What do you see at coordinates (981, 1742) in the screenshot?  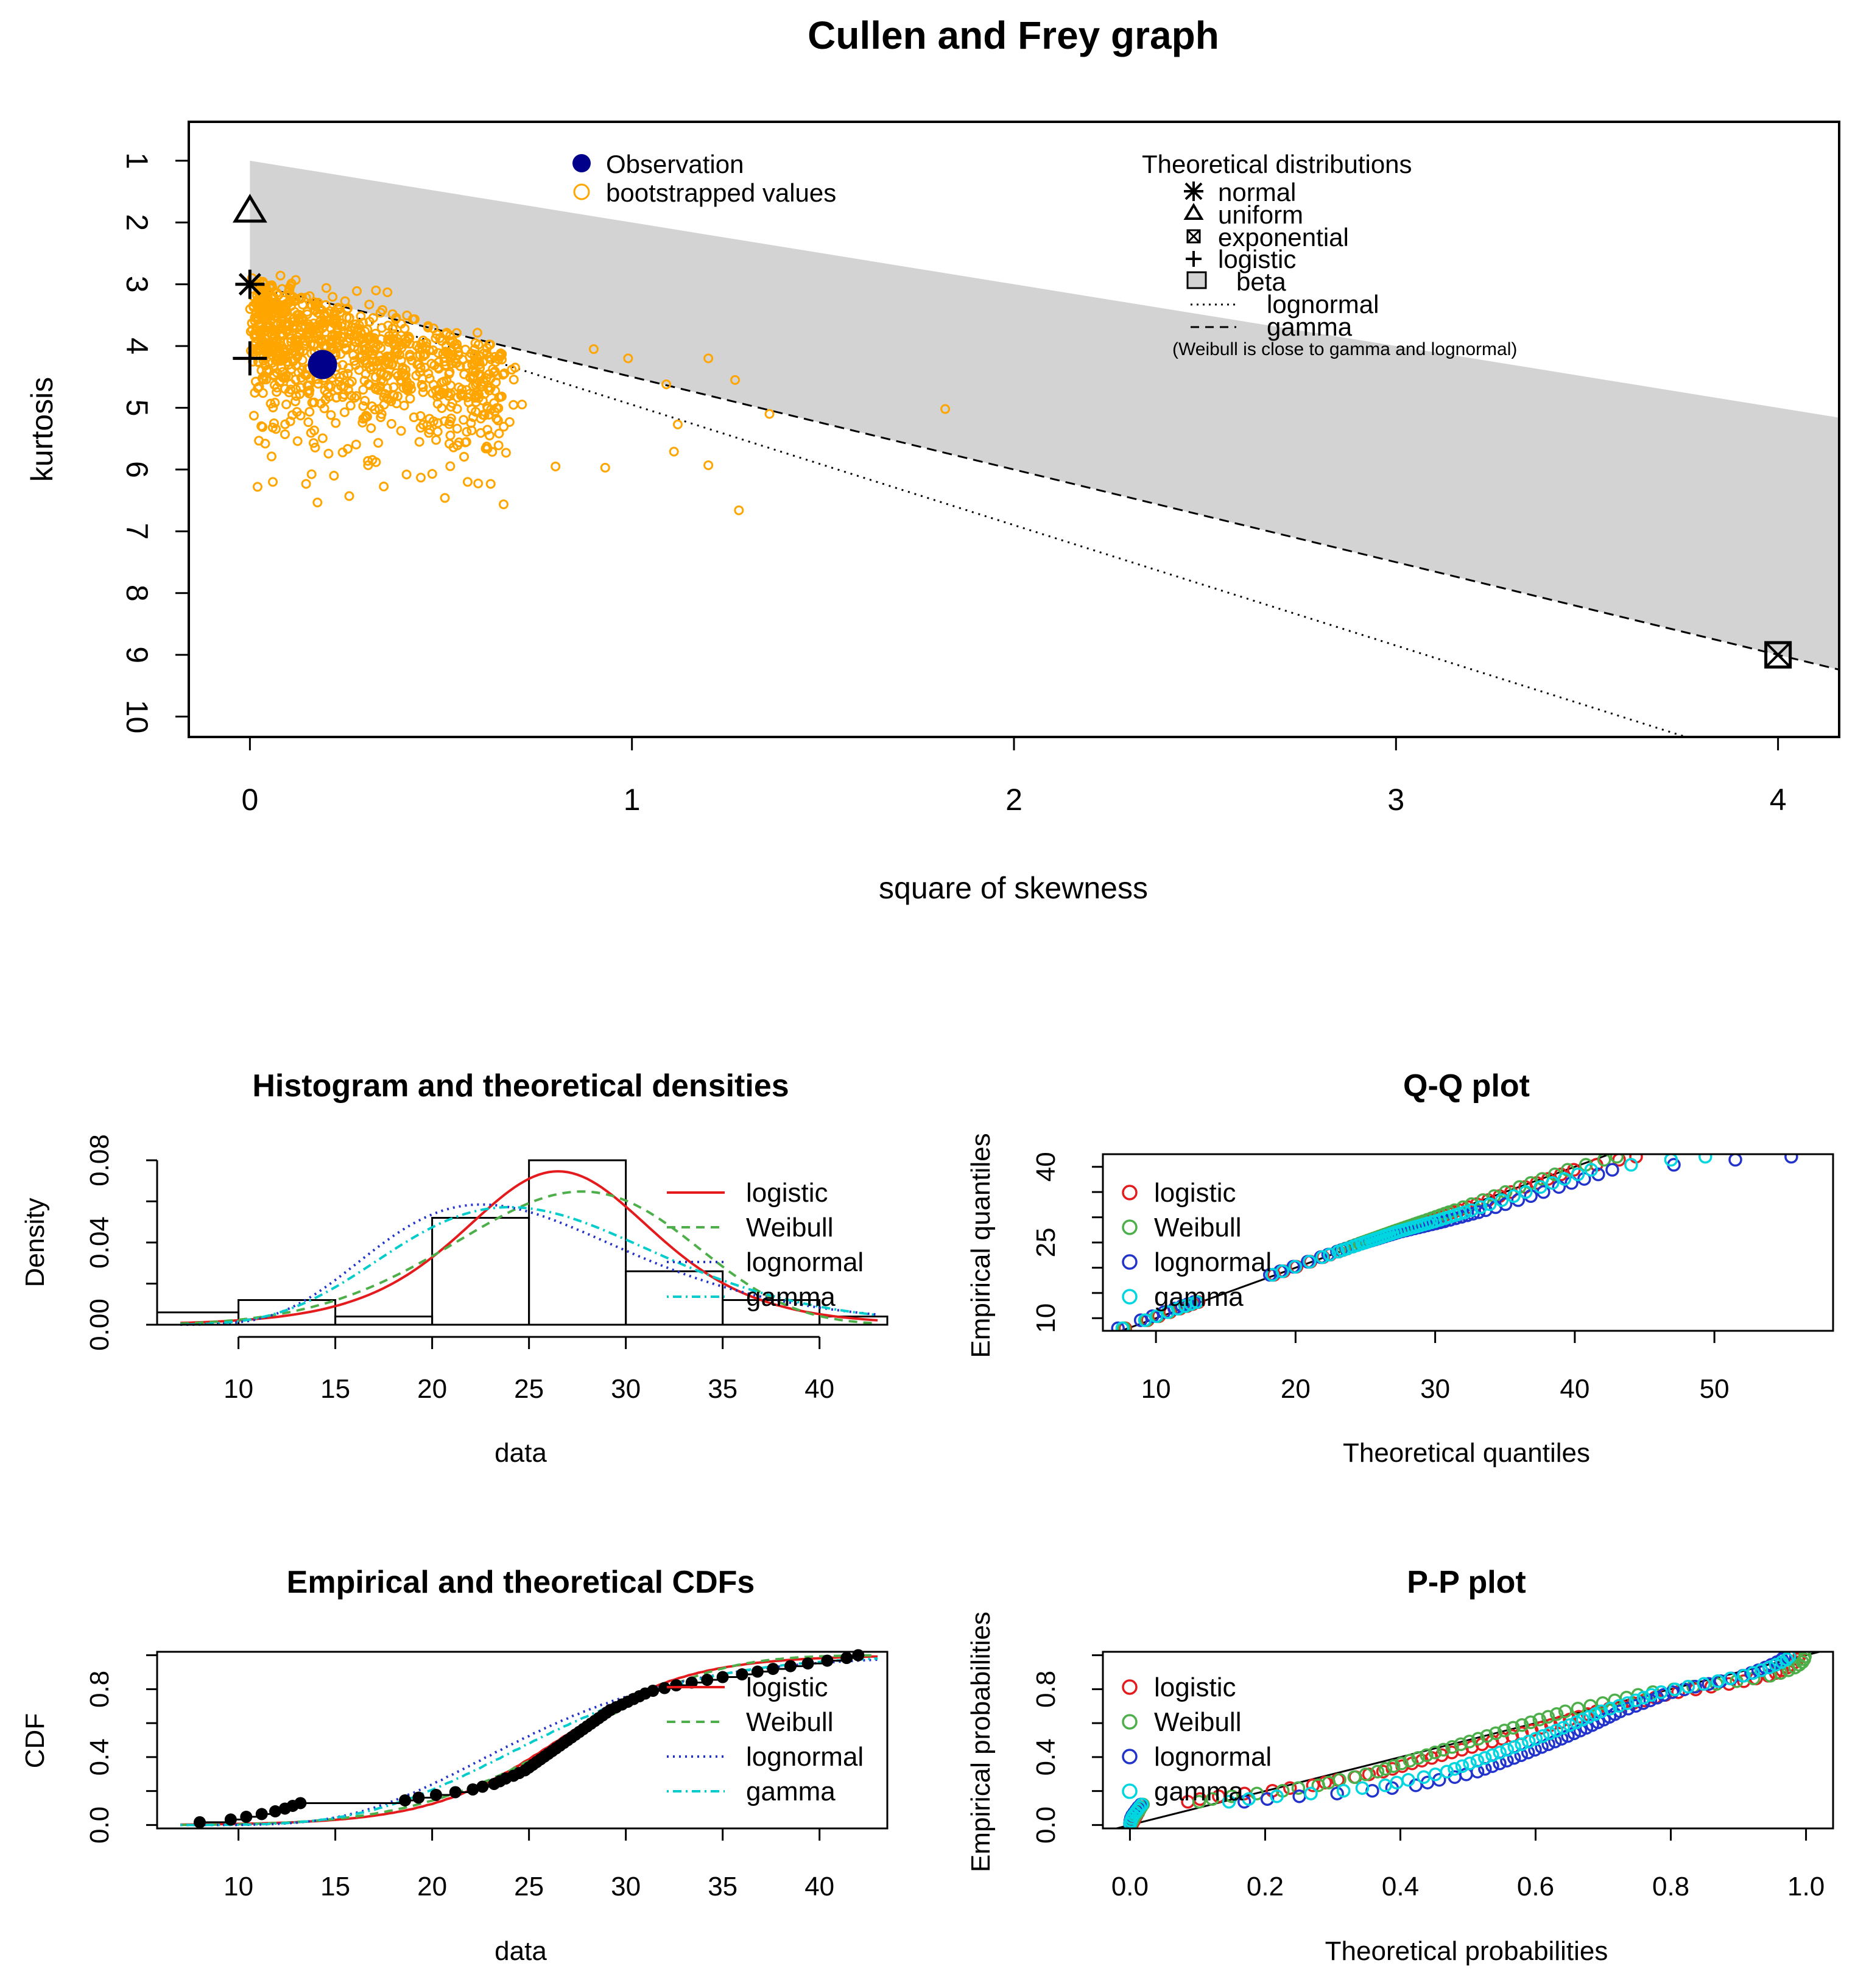 I see `pp-ylabel: Empirical probabilities` at bounding box center [981, 1742].